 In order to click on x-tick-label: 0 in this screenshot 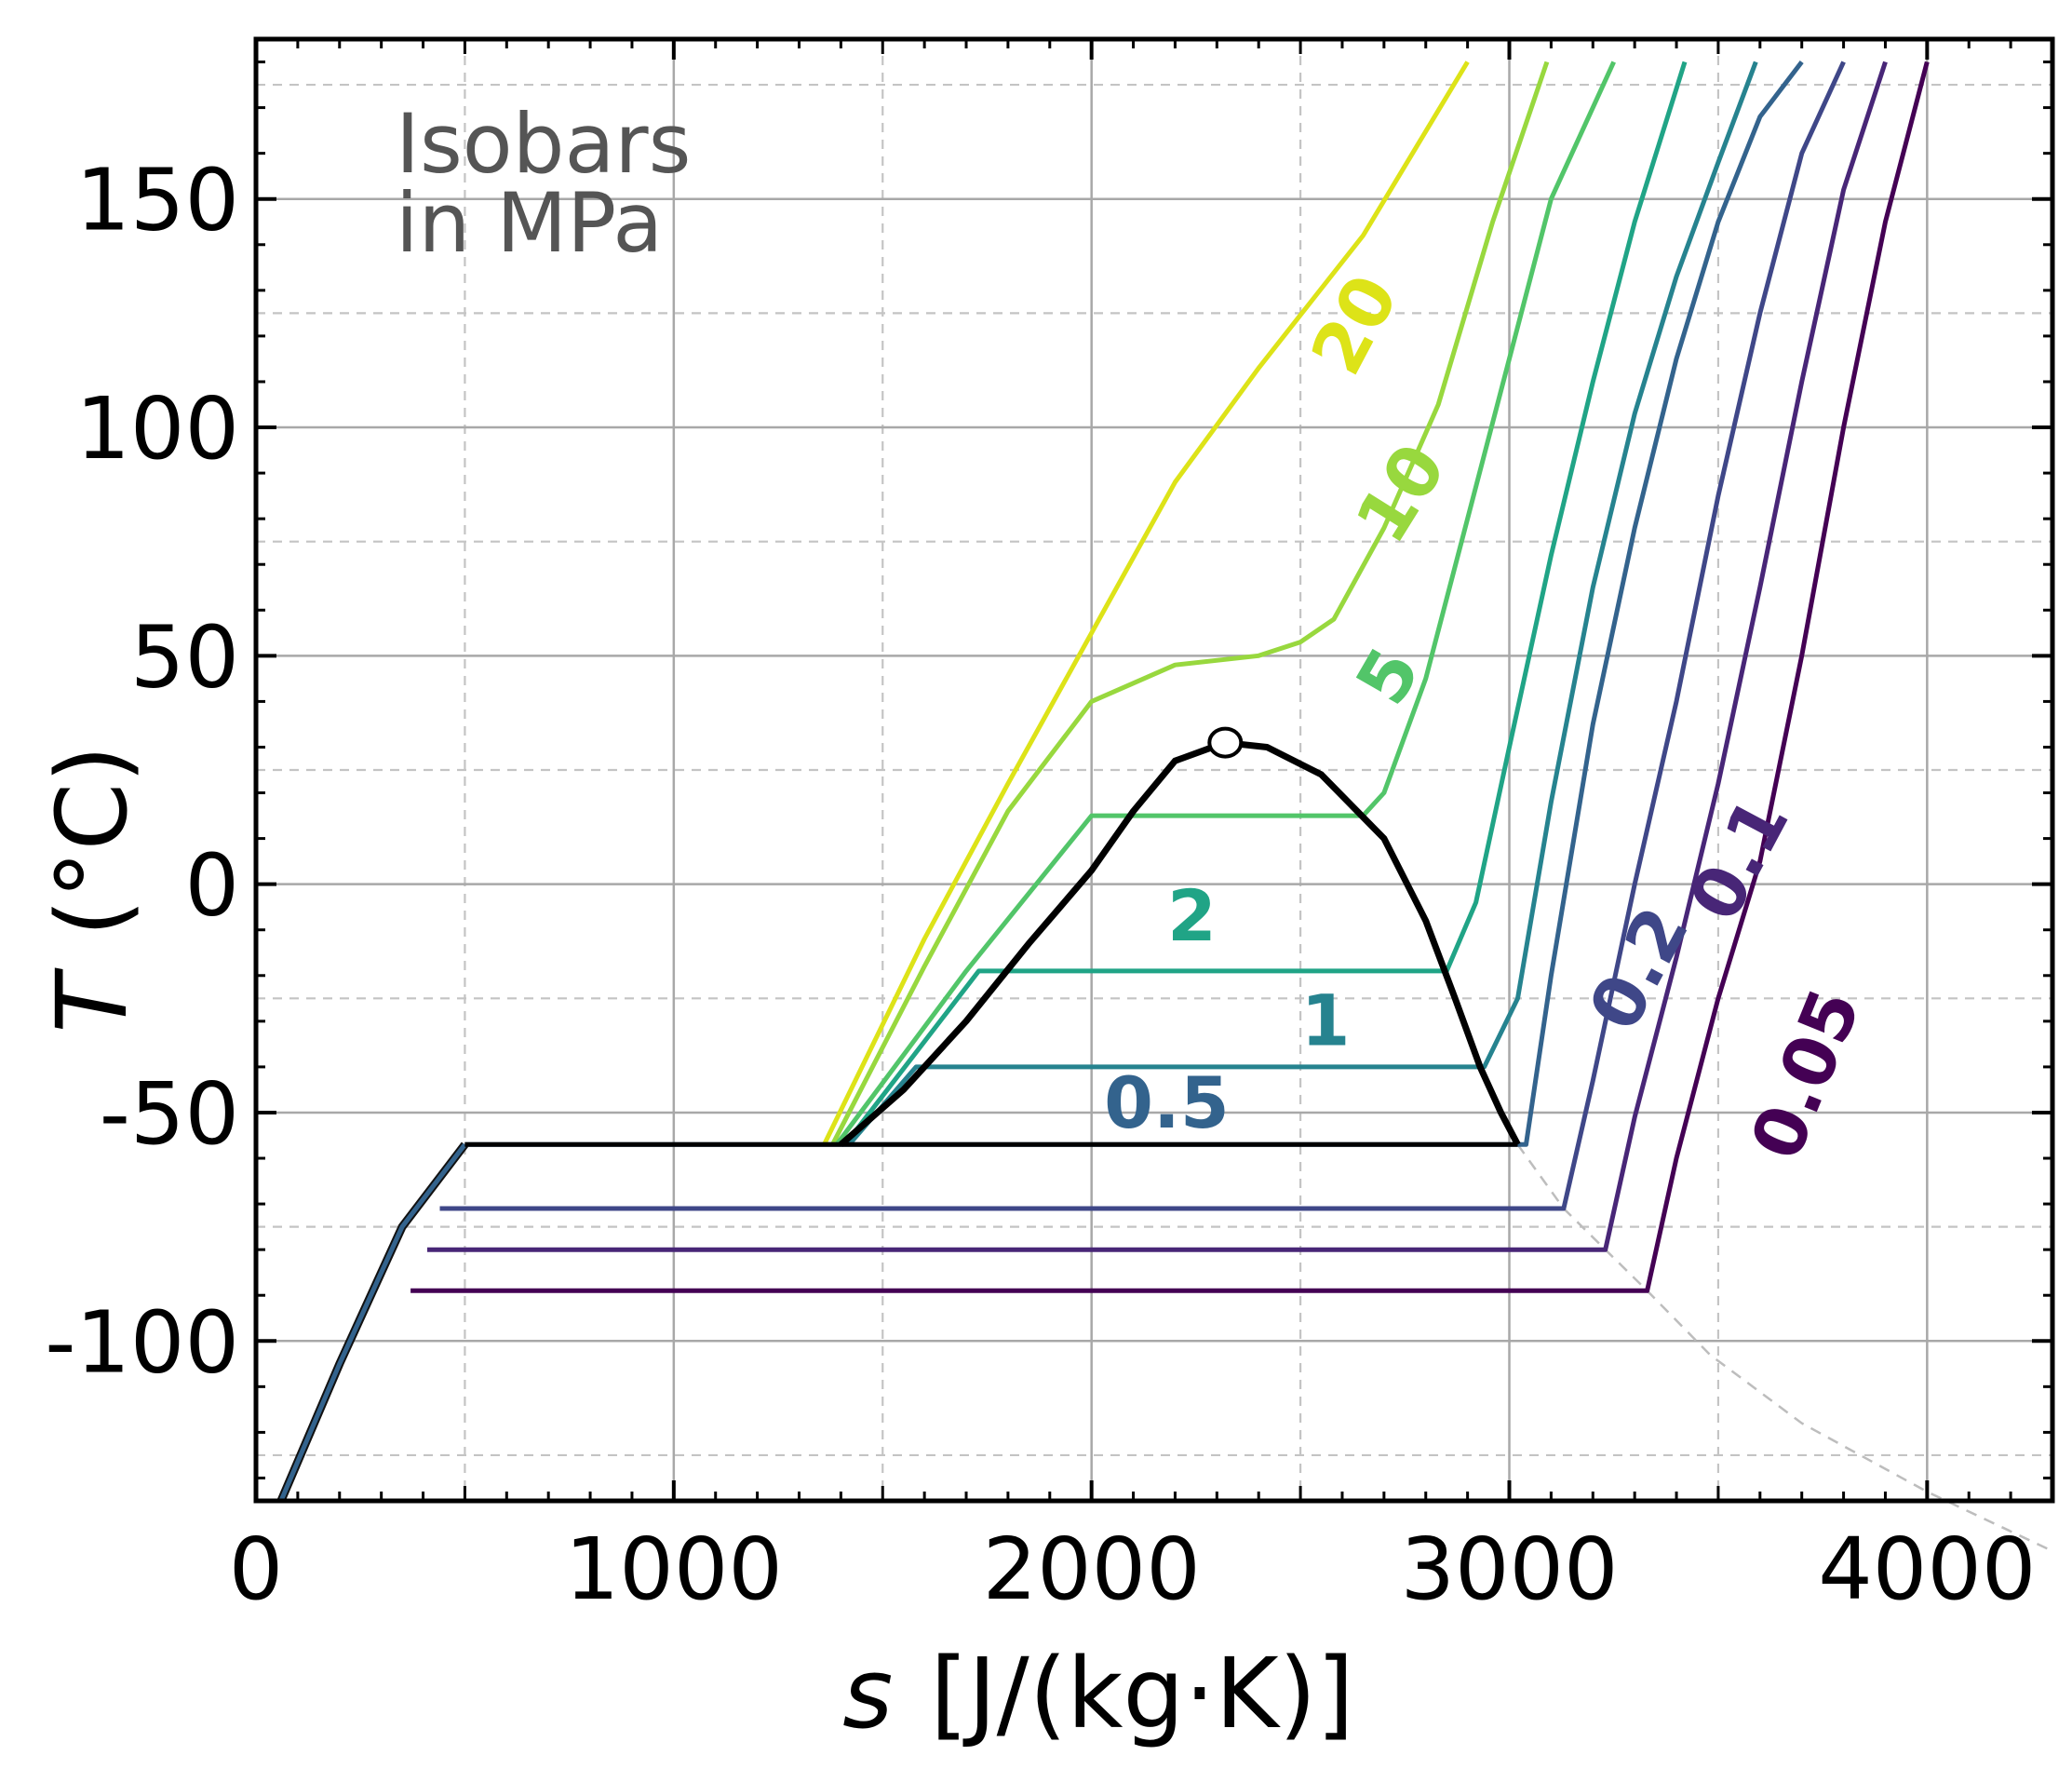, I will do `click(257, 1569)`.